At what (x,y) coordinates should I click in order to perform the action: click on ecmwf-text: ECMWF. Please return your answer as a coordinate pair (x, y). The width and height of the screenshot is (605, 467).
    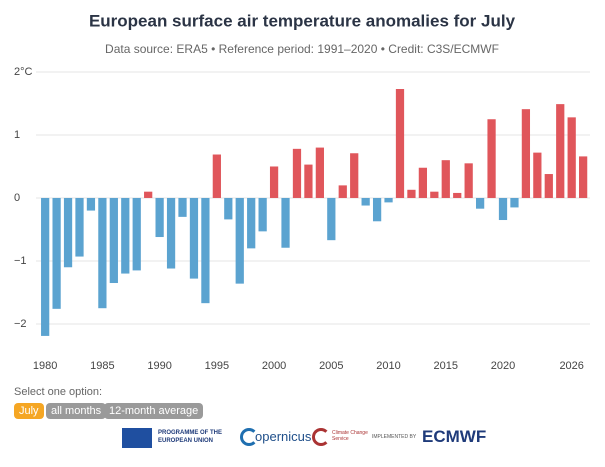
    Looking at the image, I should click on (454, 436).